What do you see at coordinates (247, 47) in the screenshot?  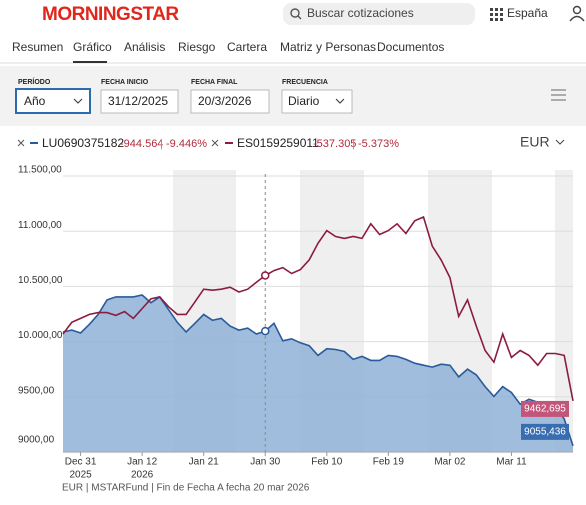 I see `tab: Cartera` at bounding box center [247, 47].